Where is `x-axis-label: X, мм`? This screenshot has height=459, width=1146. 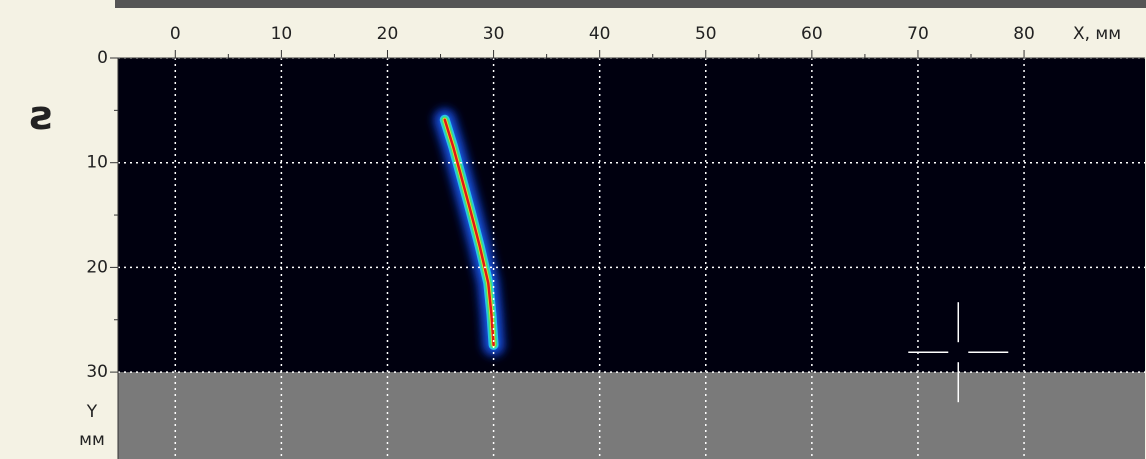
x-axis-label: X, мм is located at coordinates (1097, 34).